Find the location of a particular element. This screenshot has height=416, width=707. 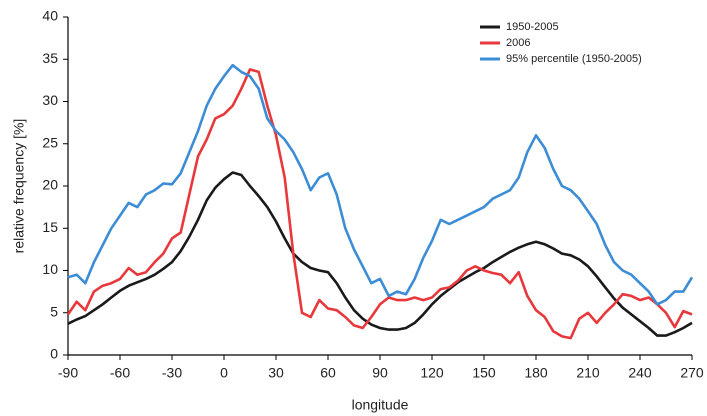

x-tick-label: 30 is located at coordinates (276, 373).